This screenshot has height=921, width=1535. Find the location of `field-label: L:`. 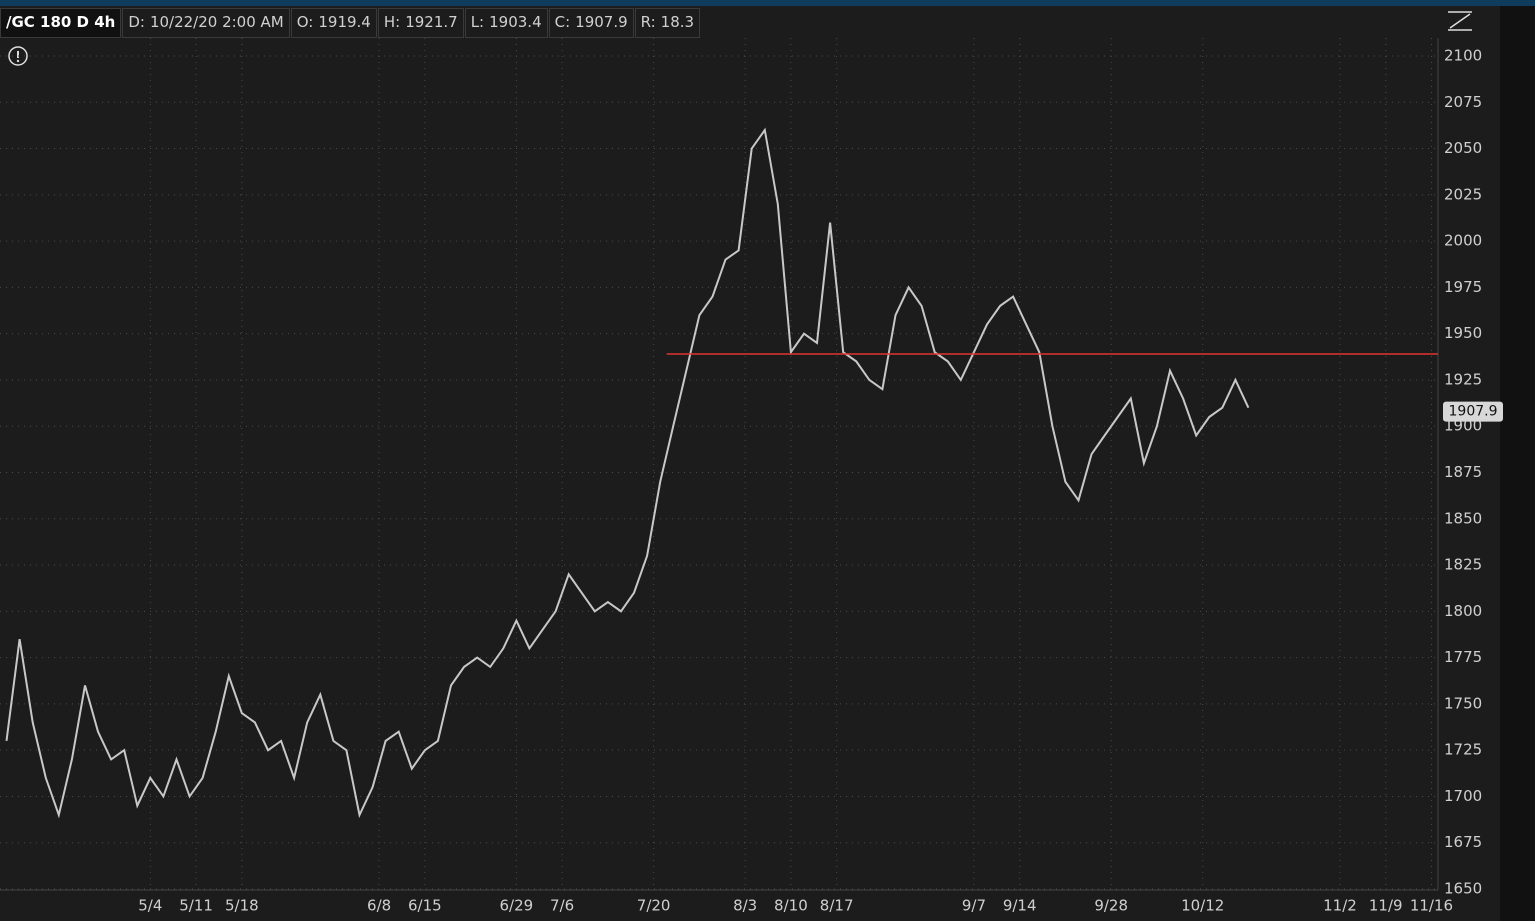

field-label: L: is located at coordinates (477, 22).